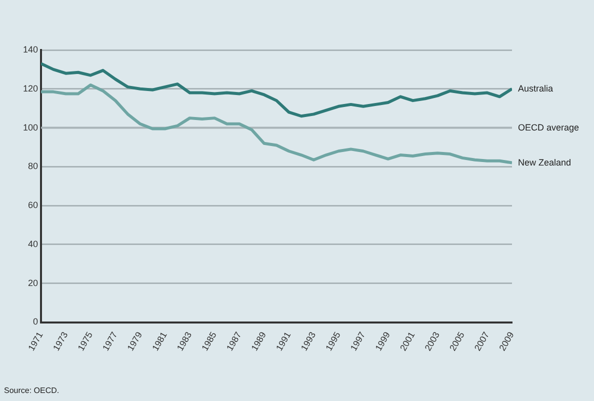  Describe the element at coordinates (30, 127) in the screenshot. I see `y-tick-label: 100` at that location.